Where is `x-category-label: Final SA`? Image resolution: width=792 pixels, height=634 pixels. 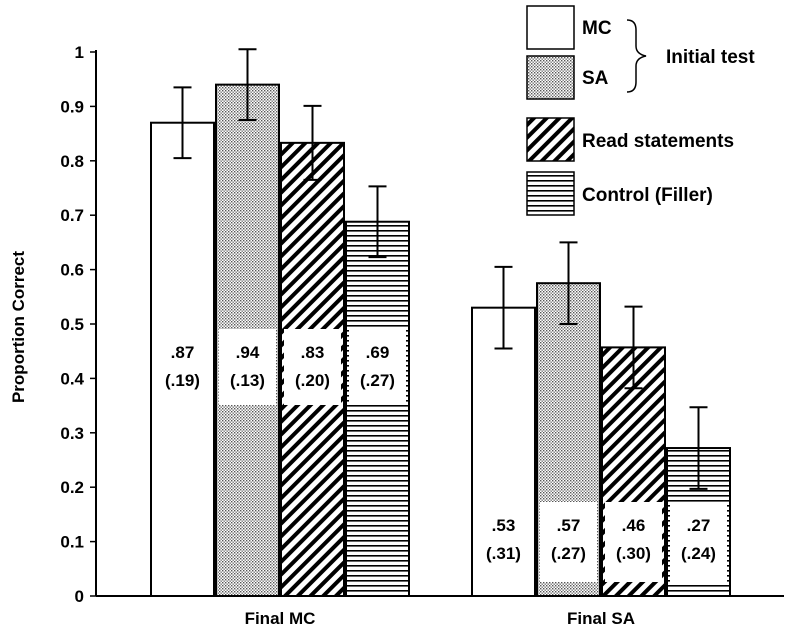 x-category-label: Final SA is located at coordinates (601, 618).